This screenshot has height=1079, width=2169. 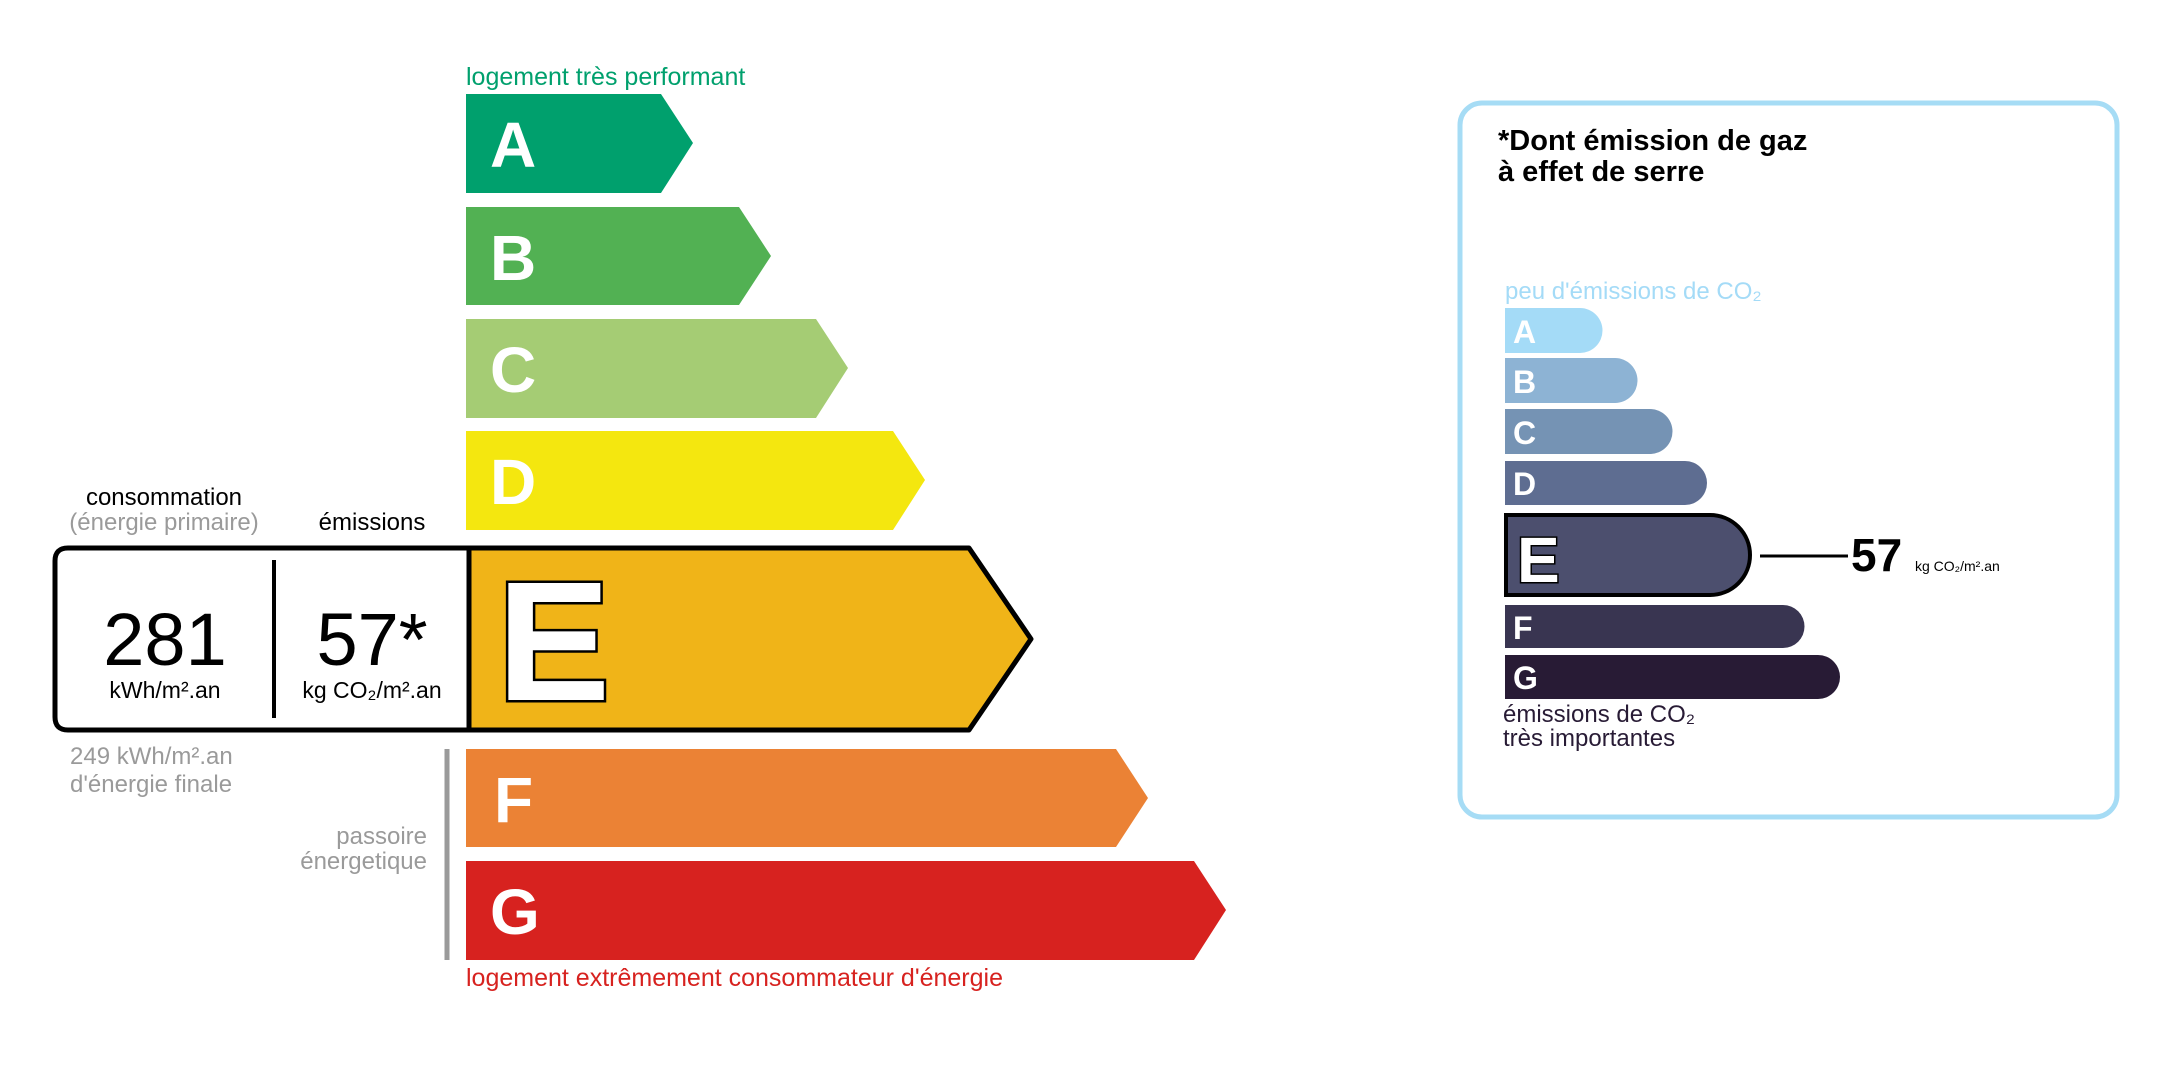 I want to click on ghg-class-e-current: E, so click(x=1628, y=555).